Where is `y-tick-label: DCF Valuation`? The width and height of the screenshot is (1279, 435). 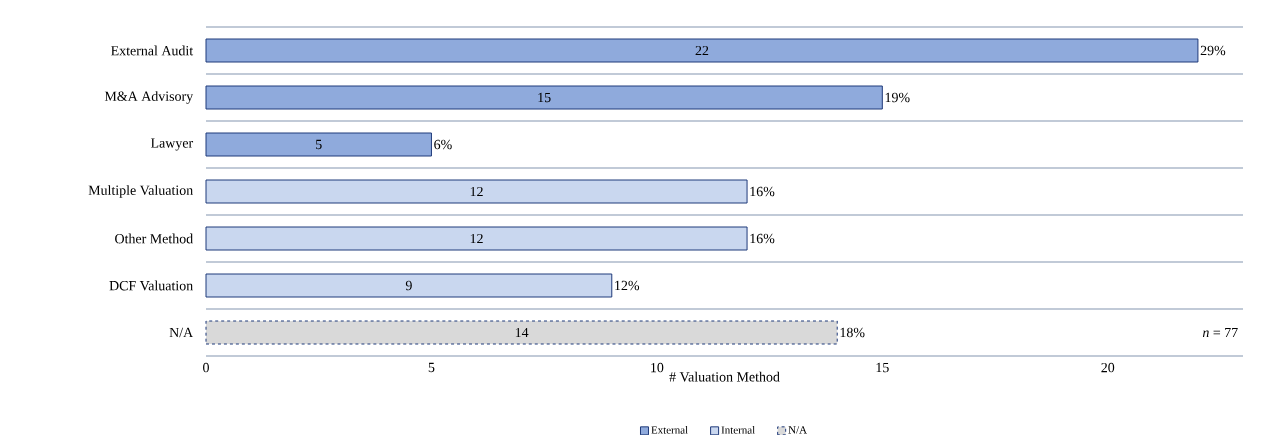 y-tick-label: DCF Valuation is located at coordinates (151, 285).